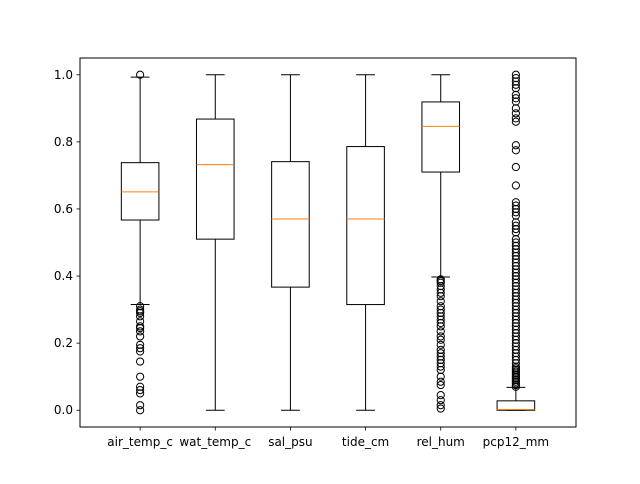  I want to click on box-wat_temp_c, so click(215, 242).